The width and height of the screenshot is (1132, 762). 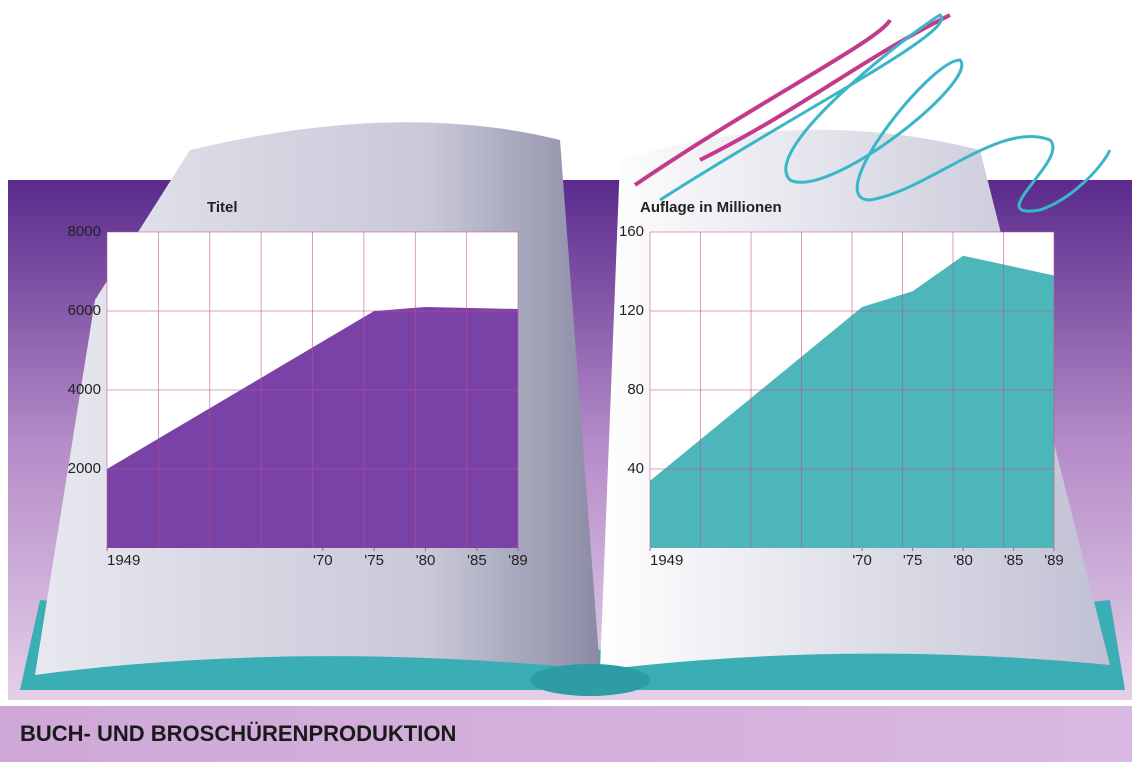 I want to click on title-banner, so click(x=566, y=734).